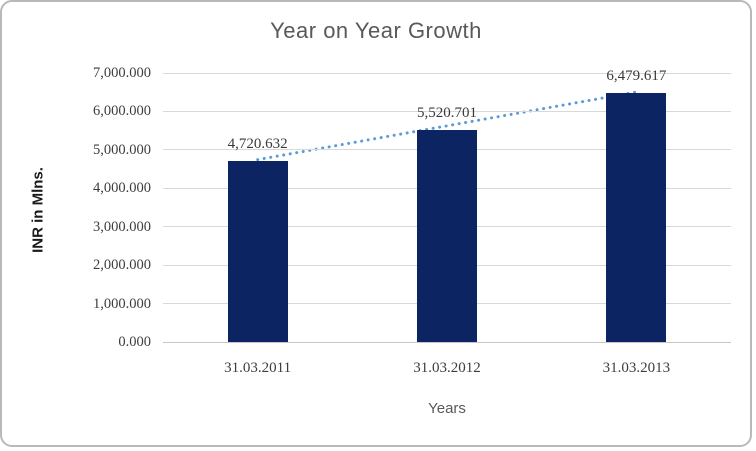 The width and height of the screenshot is (756, 451). What do you see at coordinates (122, 188) in the screenshot?
I see `y-tick-label: 4,000.000` at bounding box center [122, 188].